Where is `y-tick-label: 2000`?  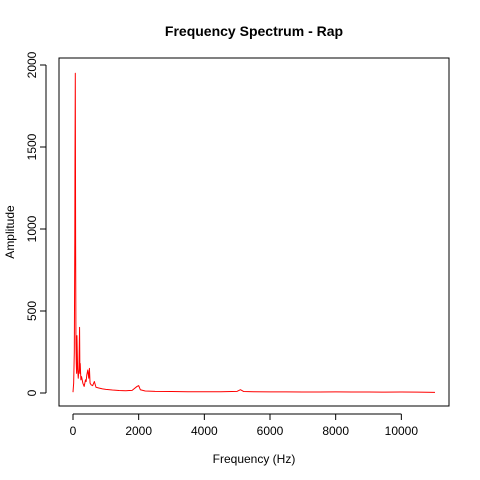 y-tick-label: 2000 is located at coordinates (32, 64).